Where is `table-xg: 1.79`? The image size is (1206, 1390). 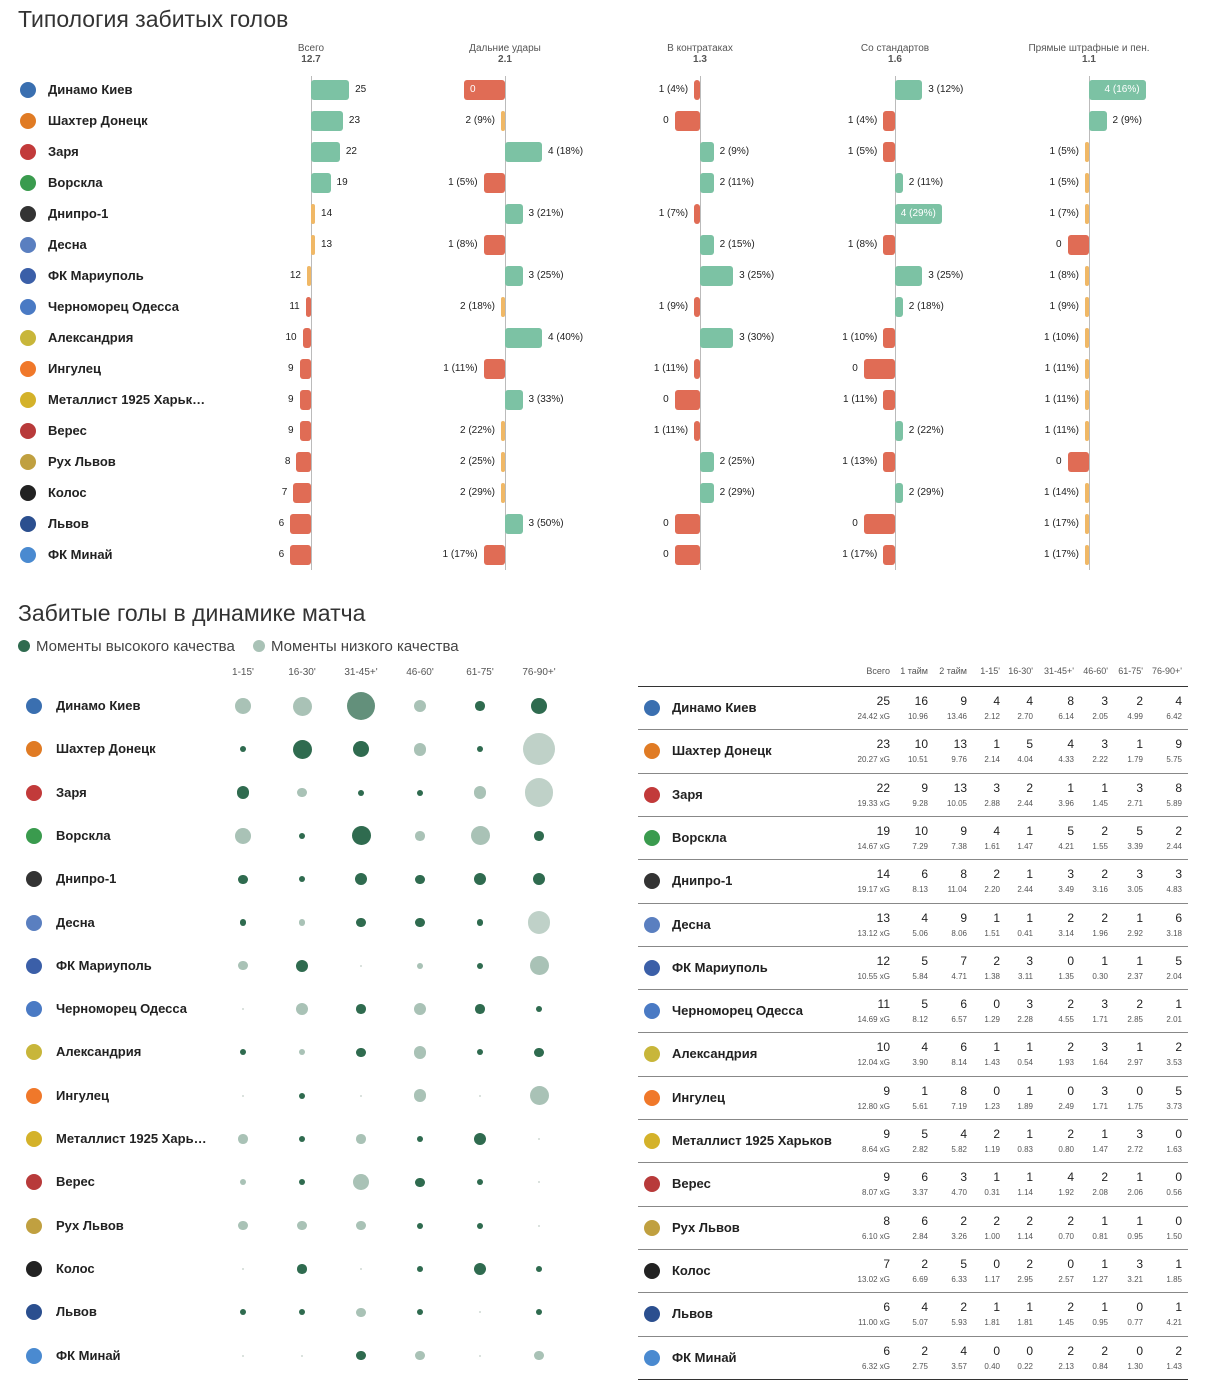 table-xg: 1.79 is located at coordinates (1135, 760).